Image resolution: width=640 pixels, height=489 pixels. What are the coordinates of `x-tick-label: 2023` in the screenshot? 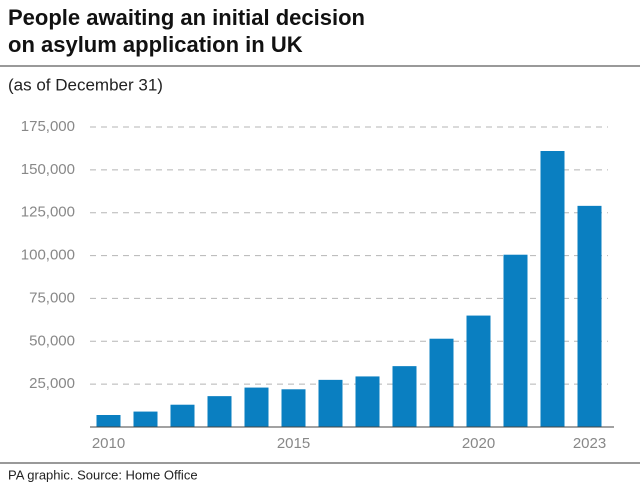 It's located at (589, 443).